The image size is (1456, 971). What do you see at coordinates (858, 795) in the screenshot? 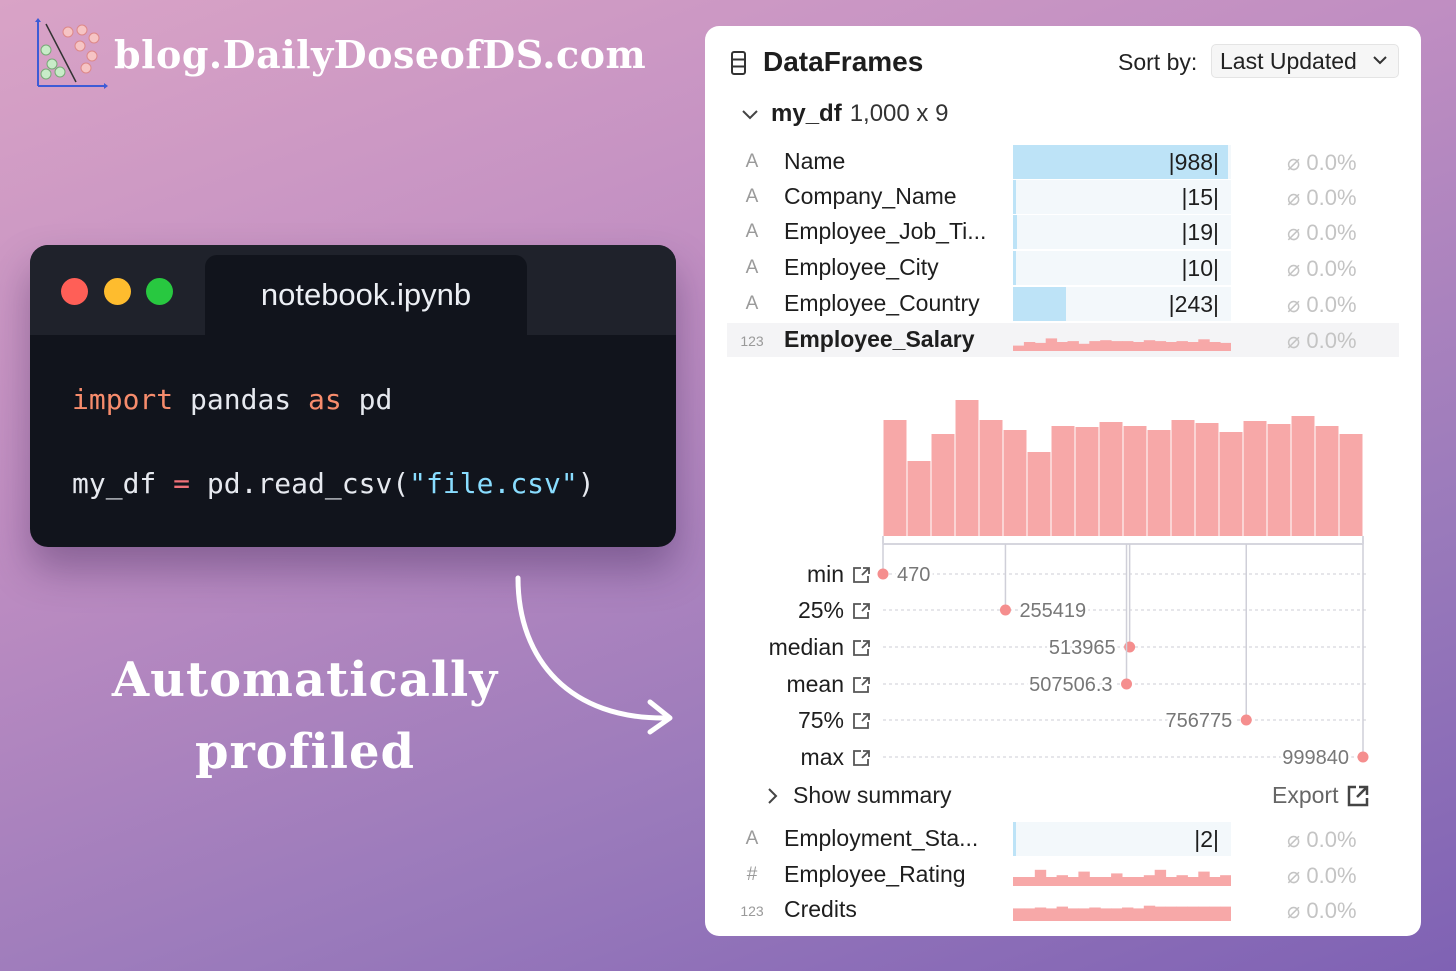
I see `show-summary-toggle: Show summary` at bounding box center [858, 795].